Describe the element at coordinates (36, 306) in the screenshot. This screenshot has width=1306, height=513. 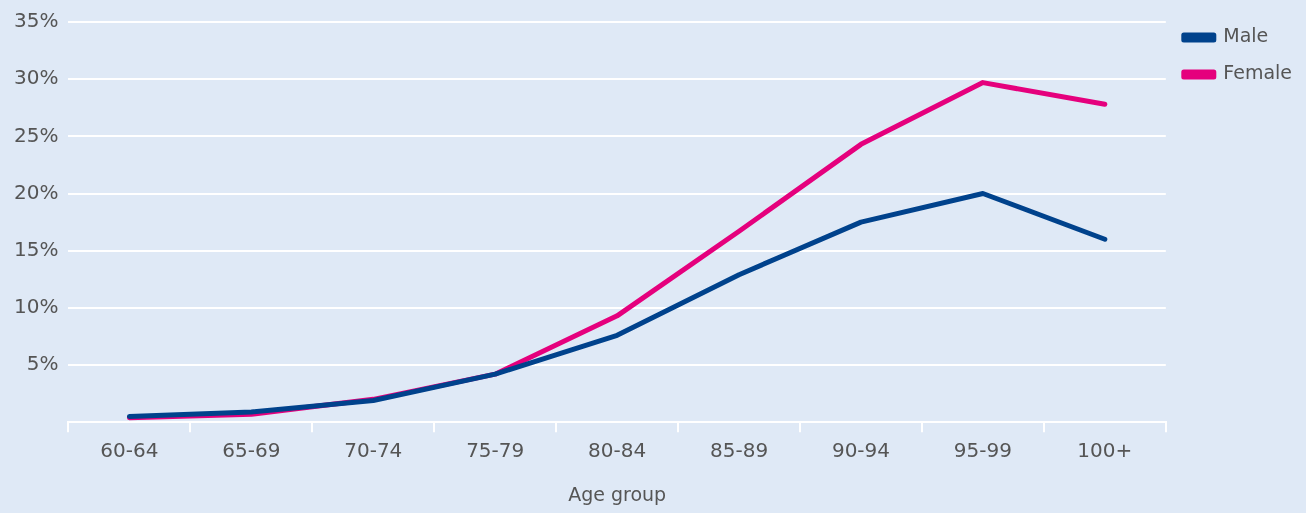
I see `y-tick-label: 10%` at that location.